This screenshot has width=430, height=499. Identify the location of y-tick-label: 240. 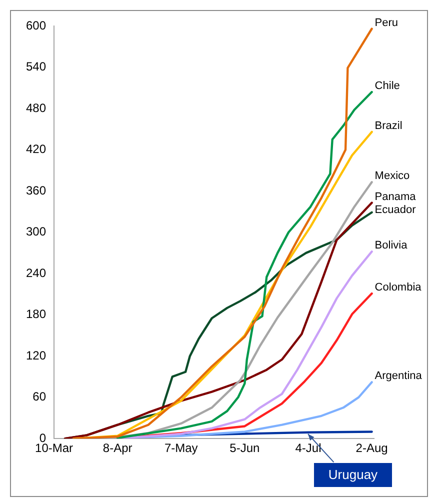
(36, 273).